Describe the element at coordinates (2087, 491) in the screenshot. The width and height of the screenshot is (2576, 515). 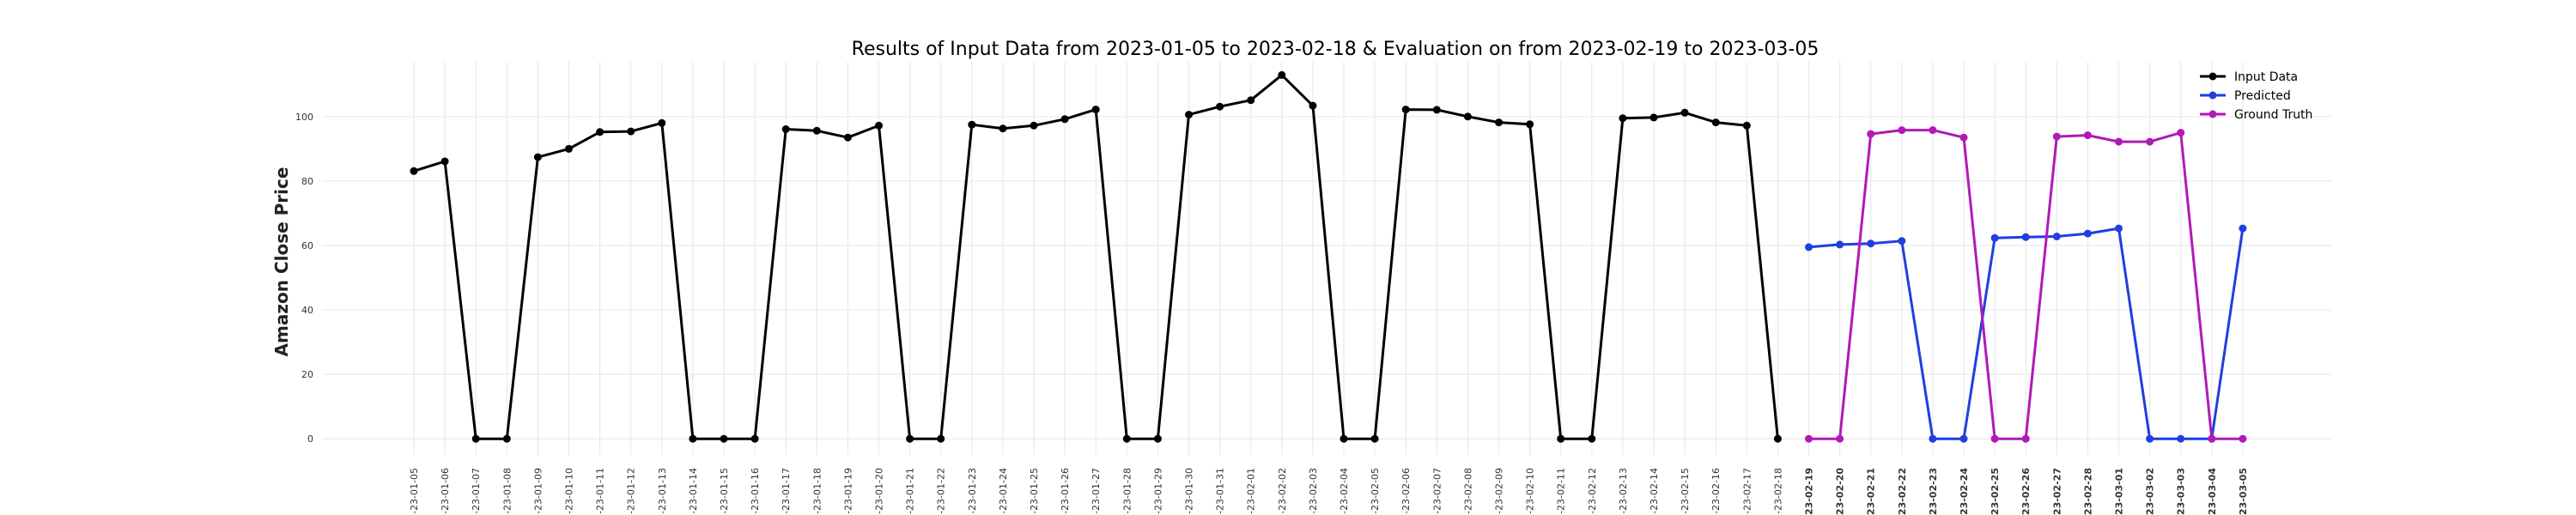
I see `x-tick-label: -23-02-28` at that location.